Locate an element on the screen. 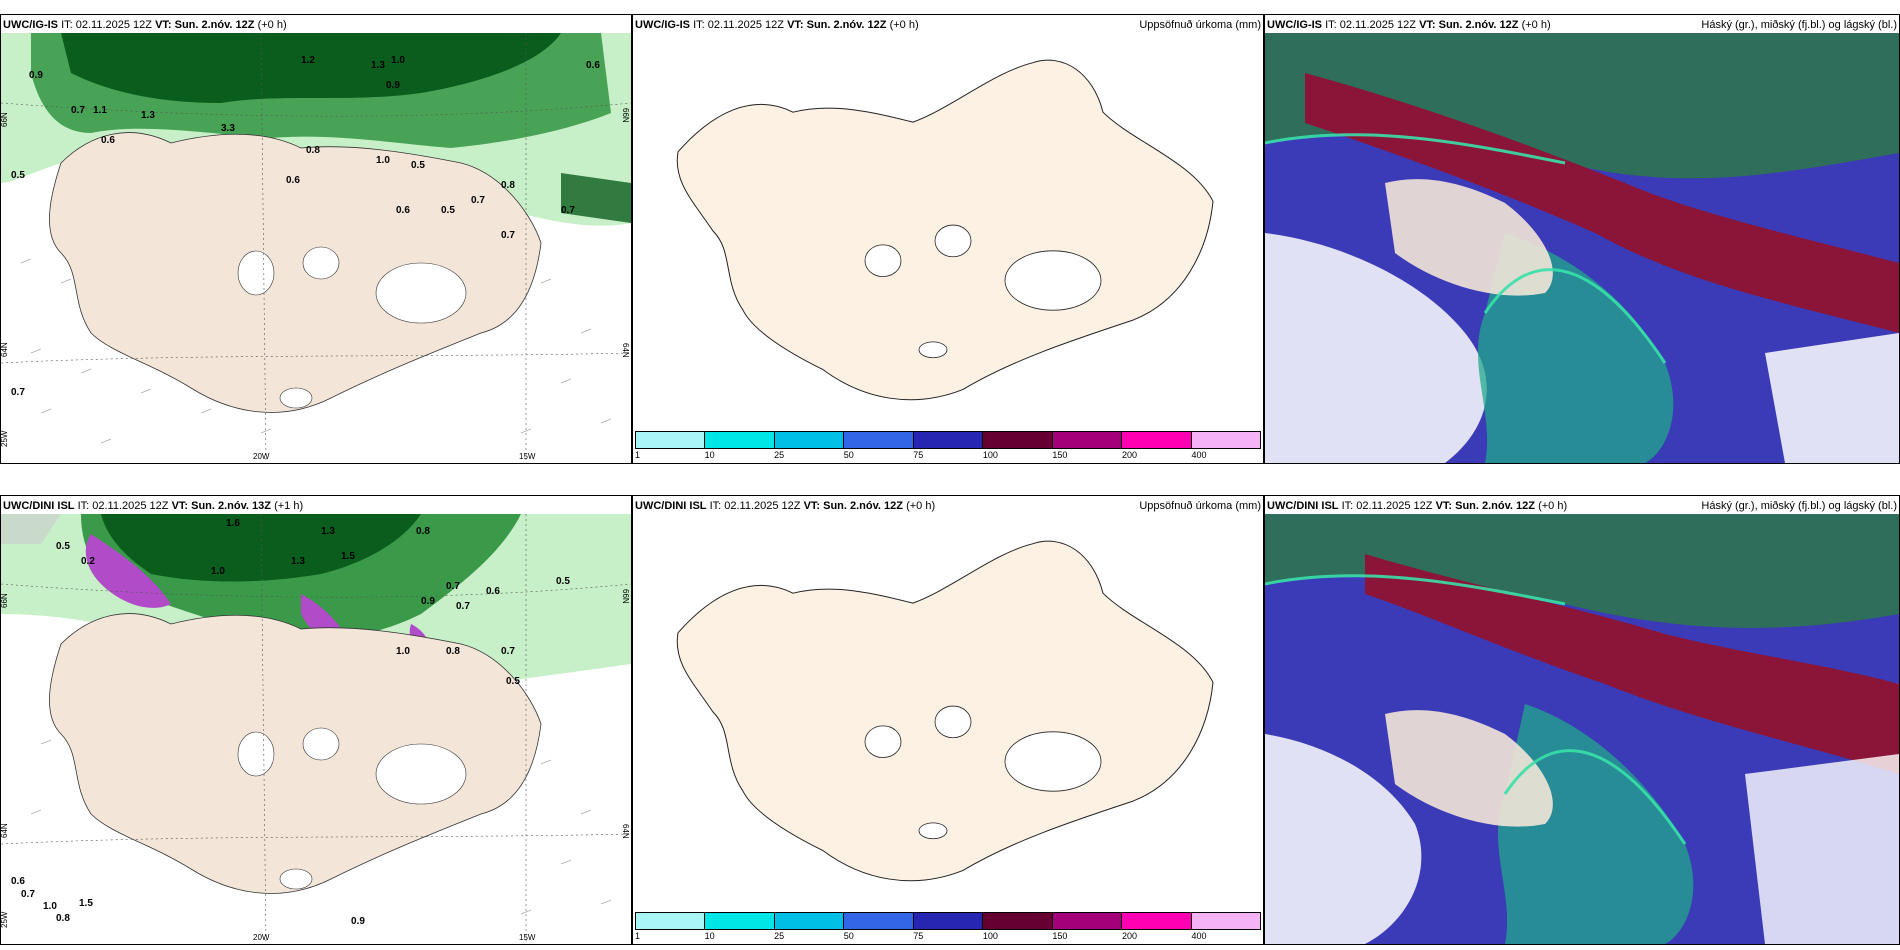  vt-label: VT: Sun. 2.nóv. 13Z is located at coordinates (221, 506).